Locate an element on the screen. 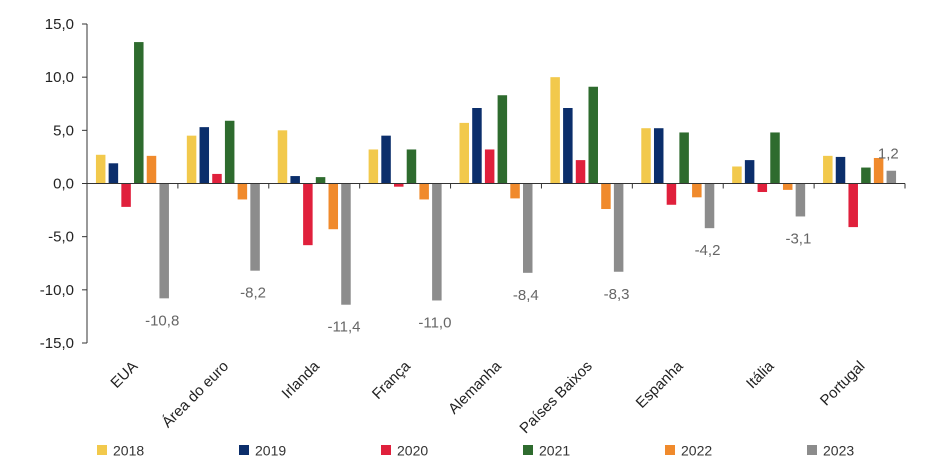  category-label: Alemanha is located at coordinates (475, 387).